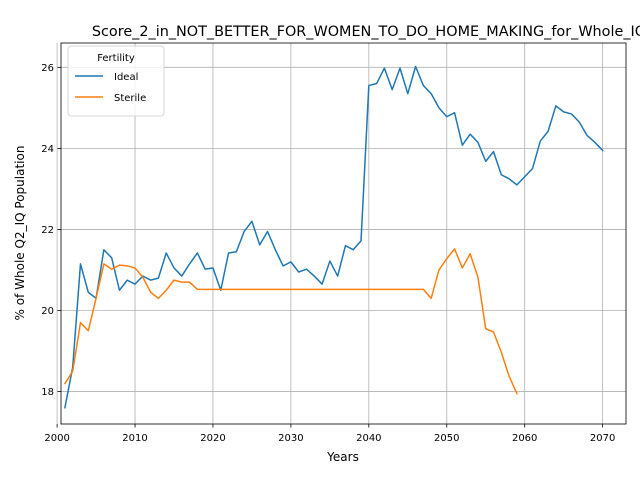 This screenshot has height=484, width=640. What do you see at coordinates (446, 438) in the screenshot?
I see `x-tick-label: 2050` at bounding box center [446, 438].